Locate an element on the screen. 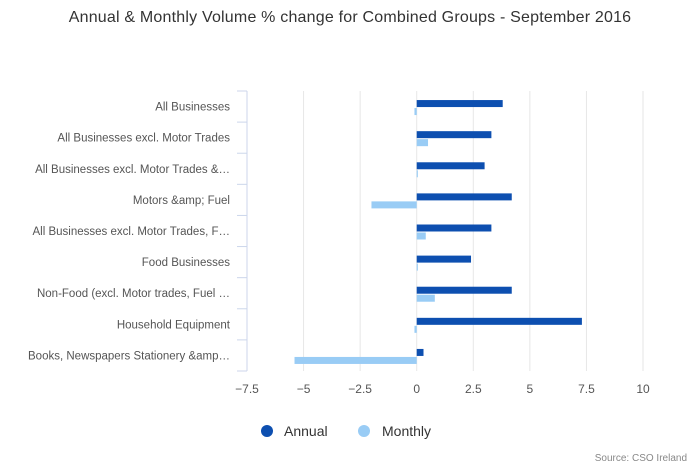 The image size is (700, 467). x-tick-label: 5 is located at coordinates (530, 389).